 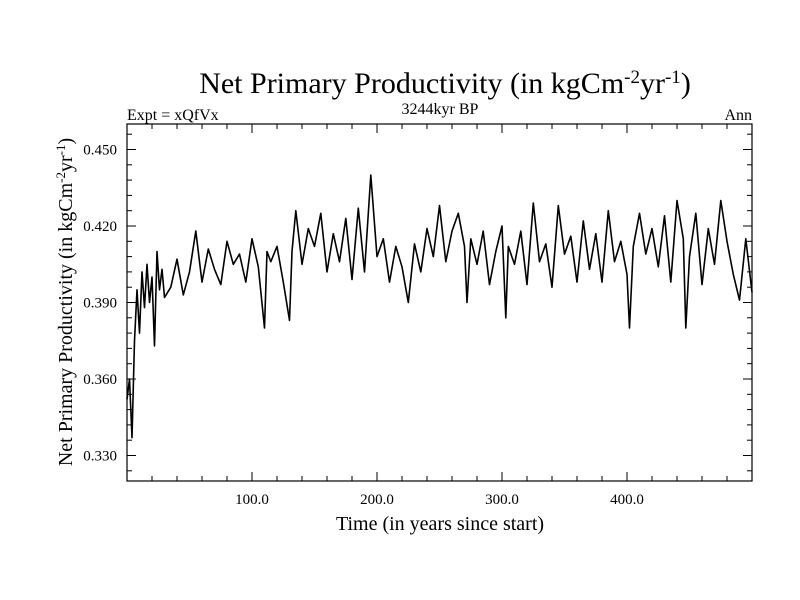 What do you see at coordinates (100, 457) in the screenshot?
I see `y-tick-label: 0.330` at bounding box center [100, 457].